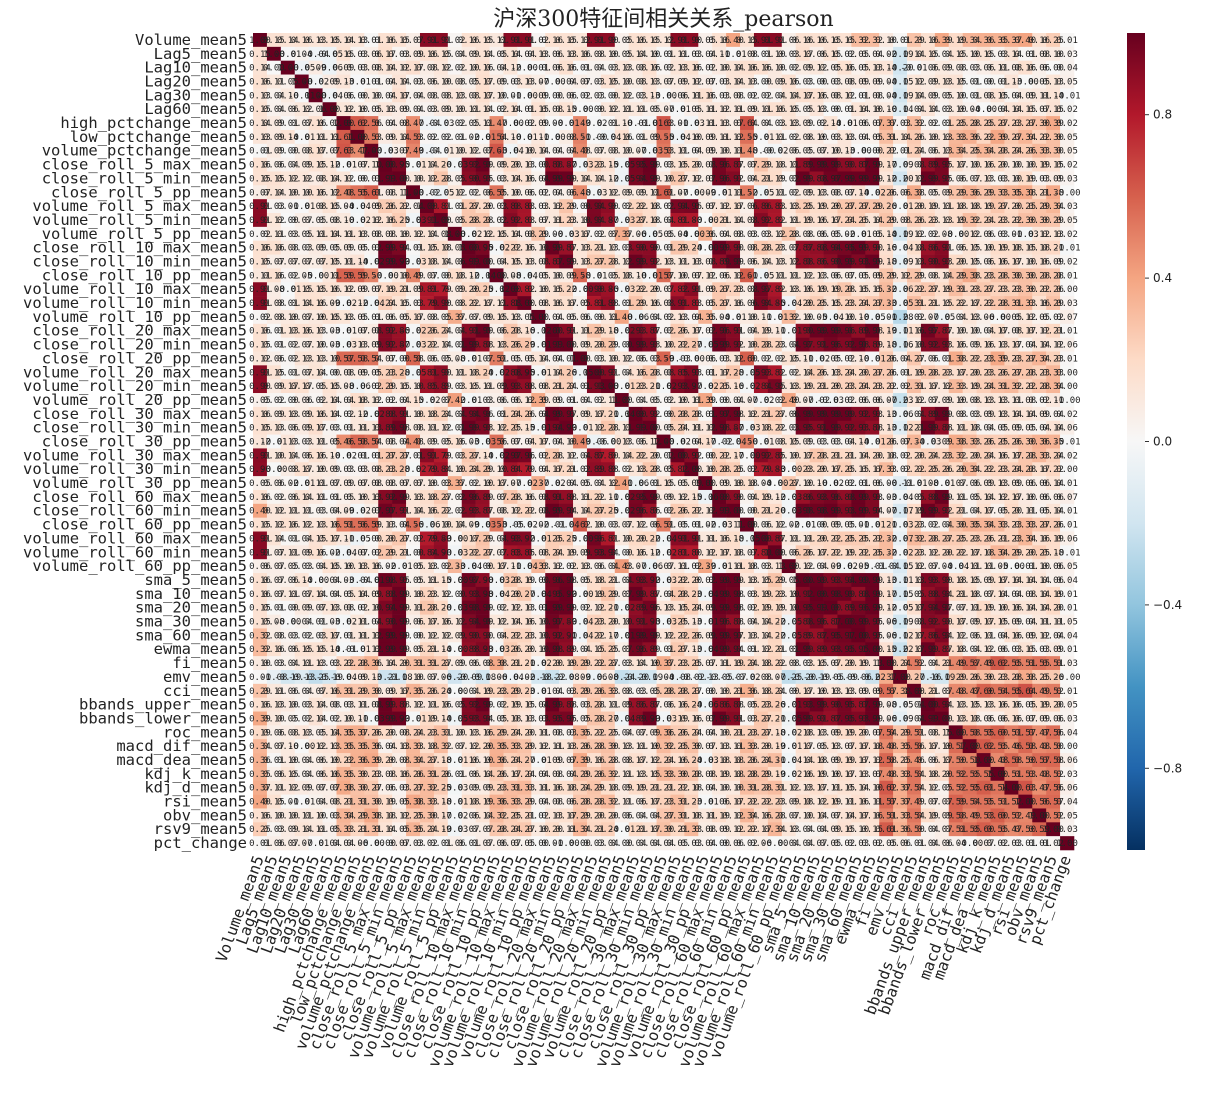  I want to click on chart-title: 沪深300特征间相关关系_pearson, so click(663, 19).